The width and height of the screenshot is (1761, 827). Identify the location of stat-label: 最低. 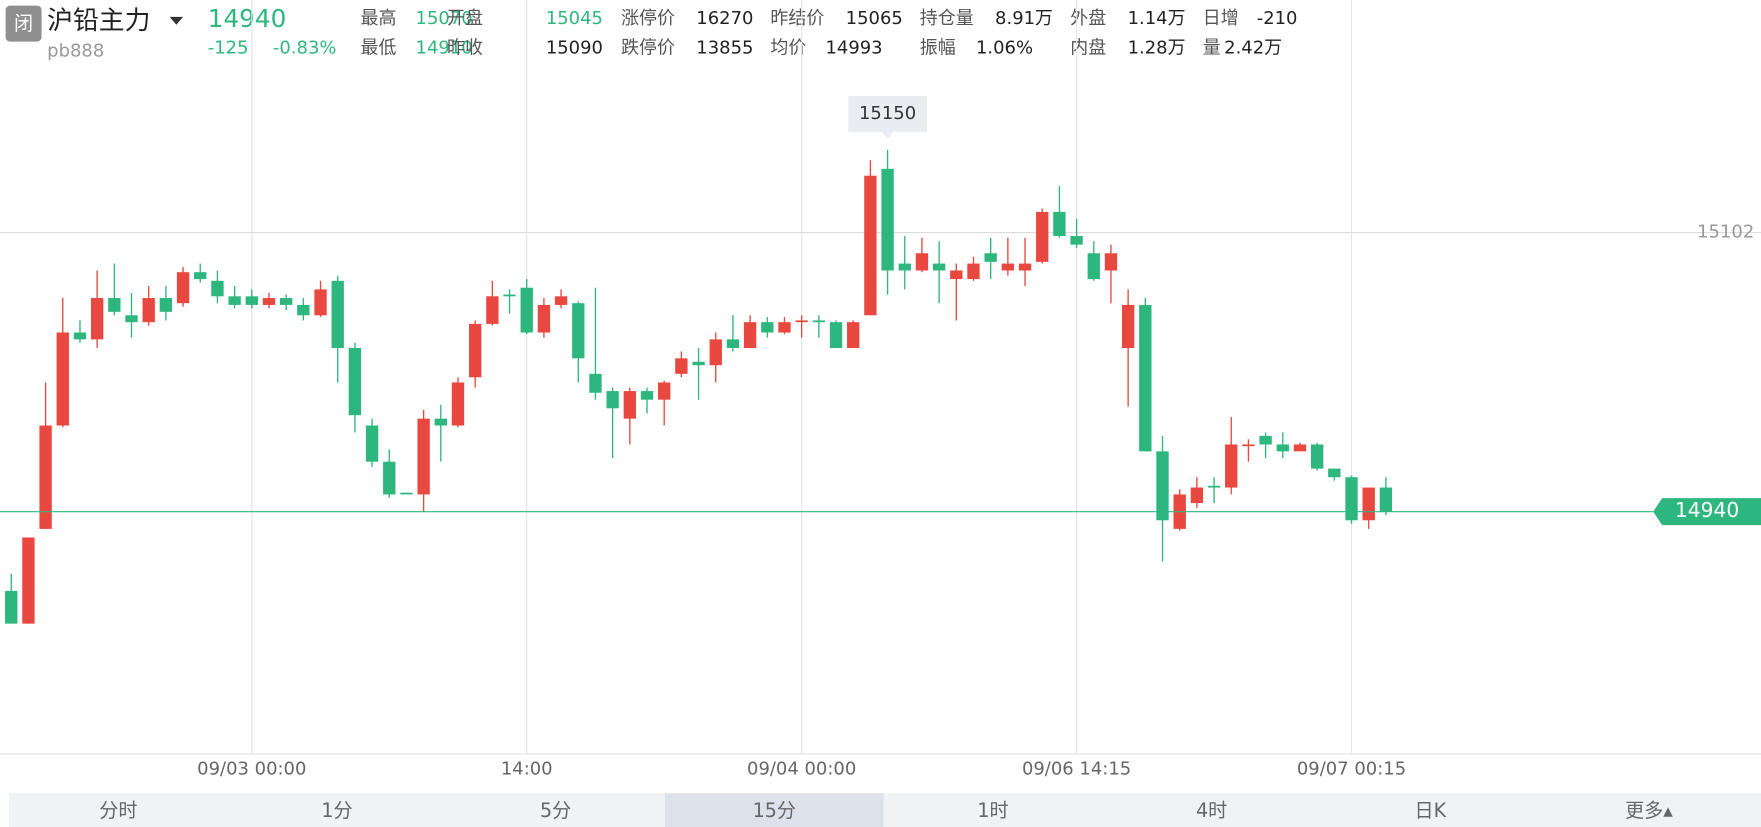
(379, 47).